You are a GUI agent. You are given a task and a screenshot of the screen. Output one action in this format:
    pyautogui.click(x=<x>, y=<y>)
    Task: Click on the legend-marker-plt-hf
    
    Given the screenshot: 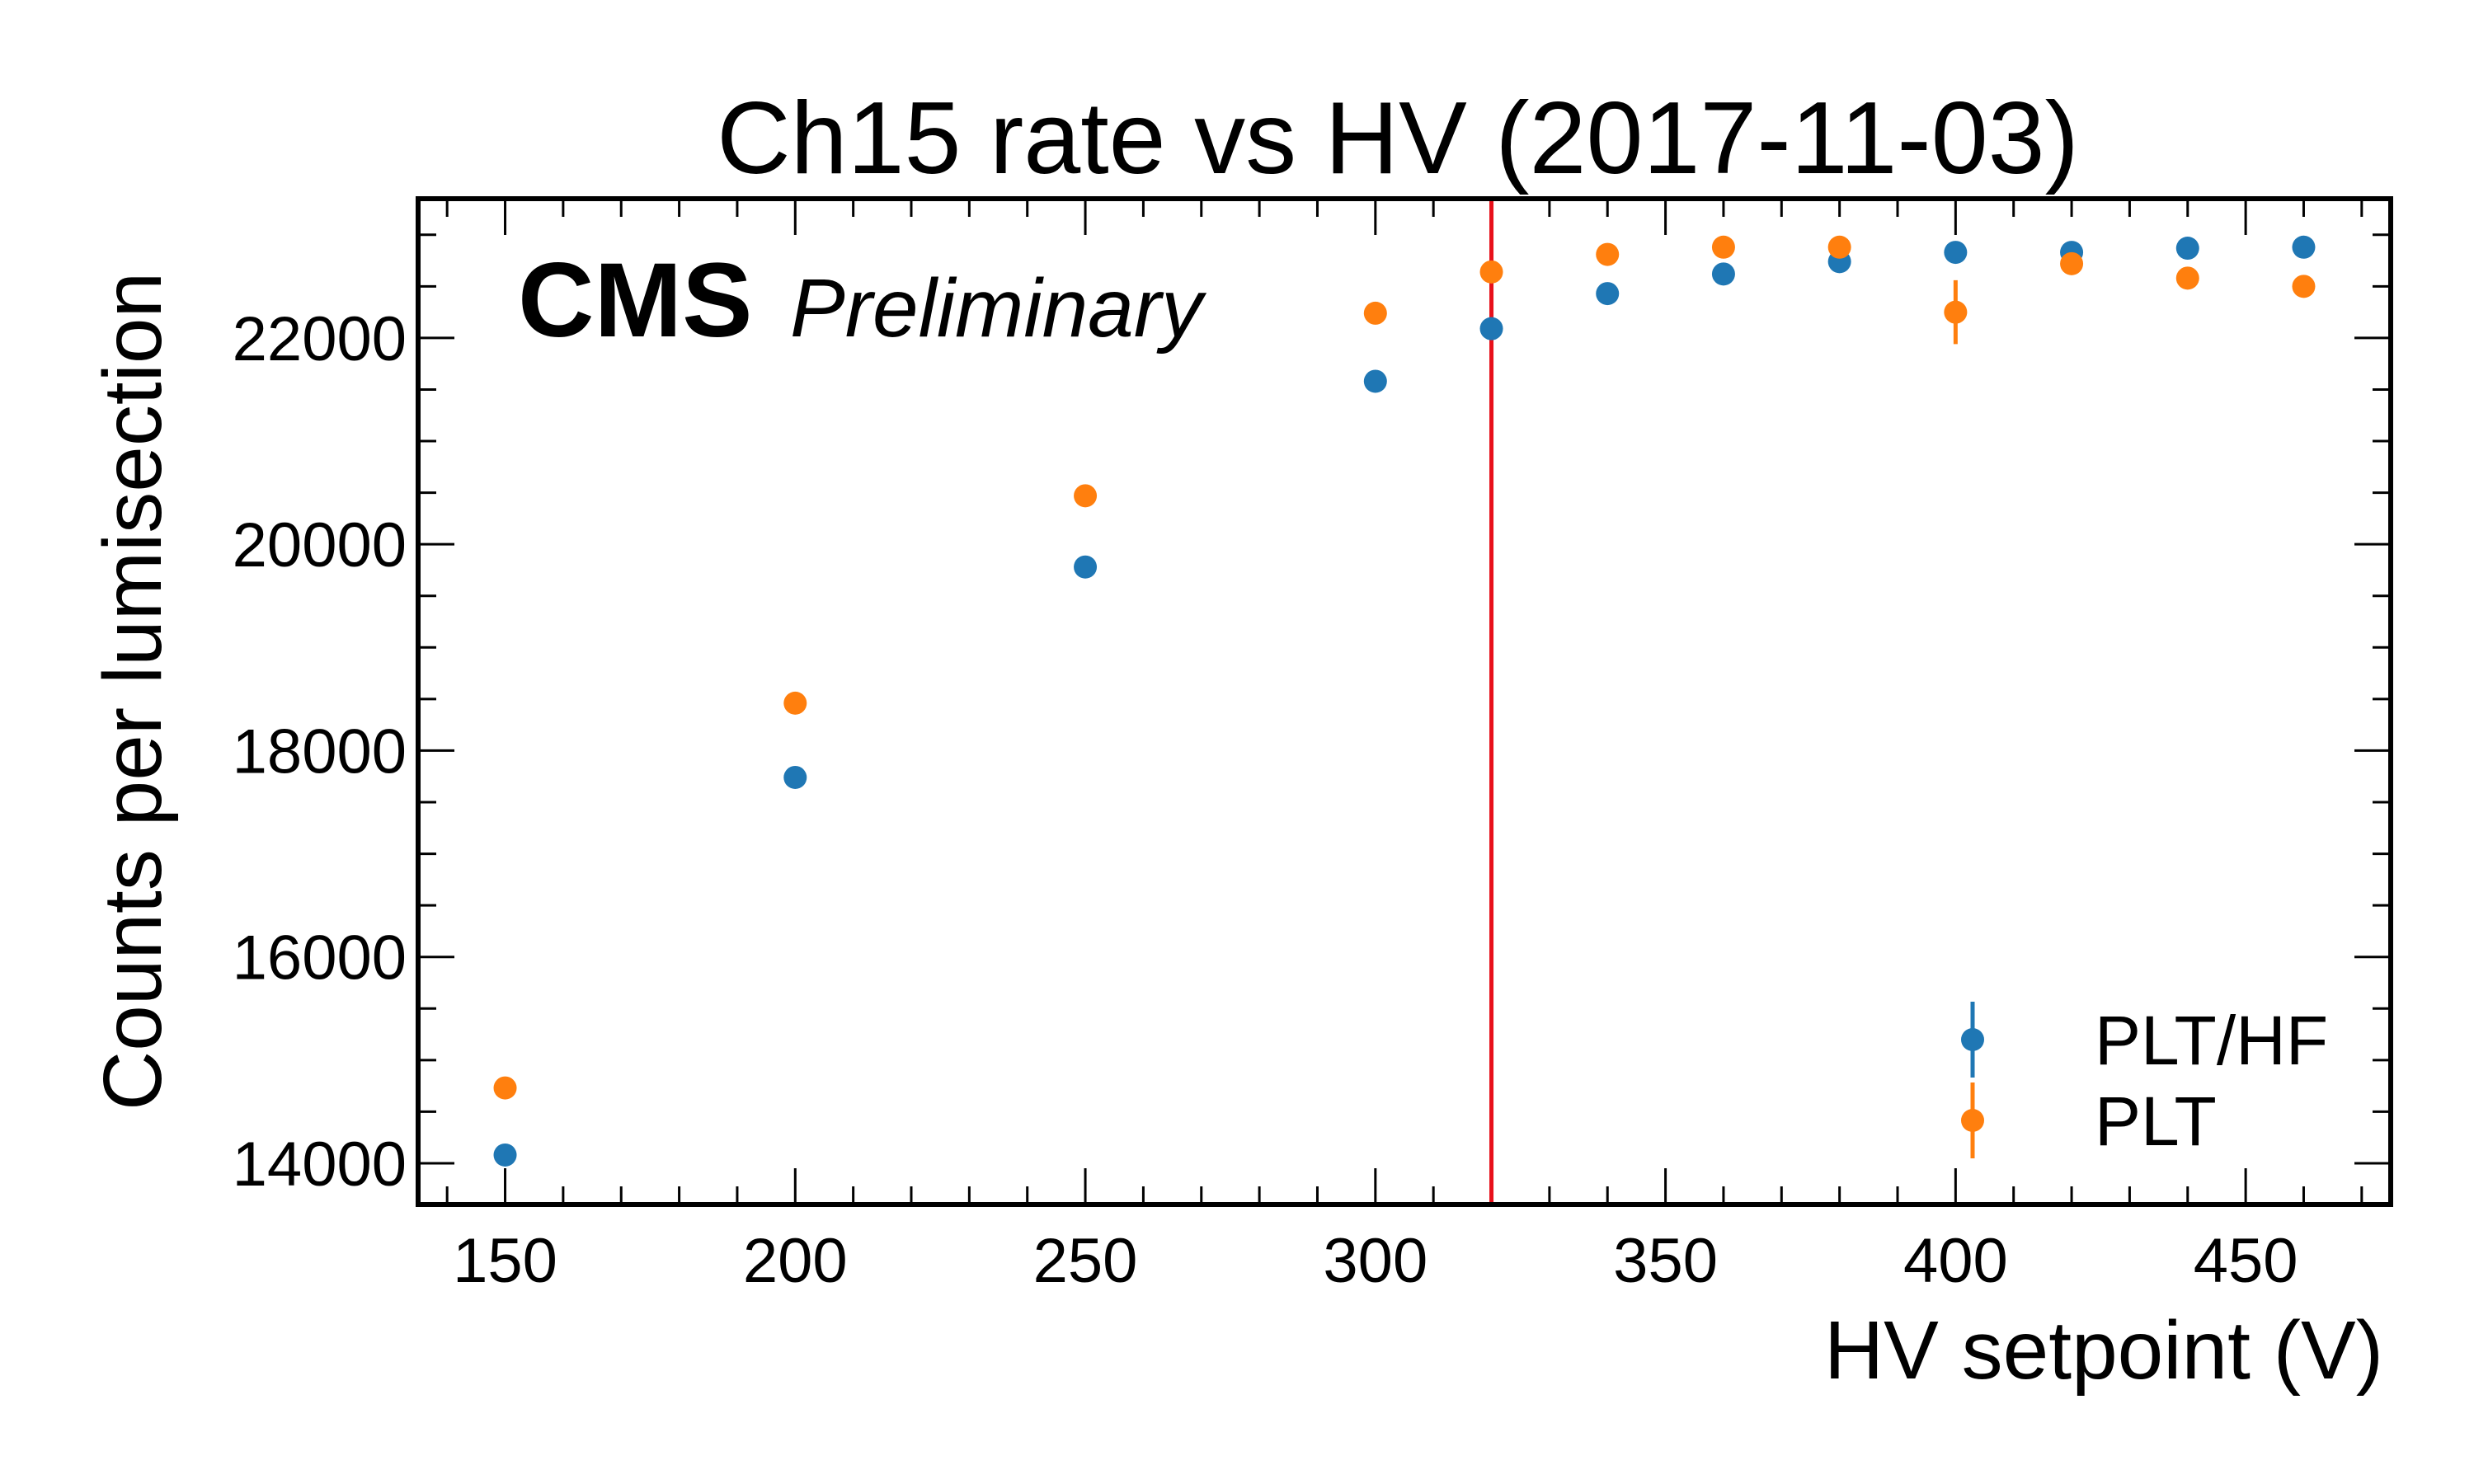 What is the action you would take?
    pyautogui.click(x=1972, y=1039)
    